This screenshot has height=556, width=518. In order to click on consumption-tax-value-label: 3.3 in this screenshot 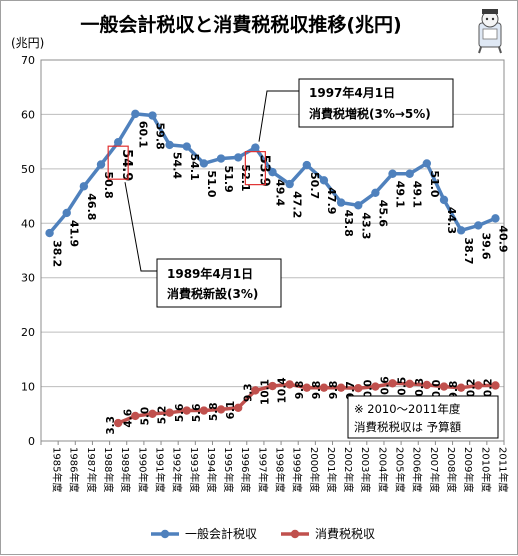, I will do `click(111, 425)`.